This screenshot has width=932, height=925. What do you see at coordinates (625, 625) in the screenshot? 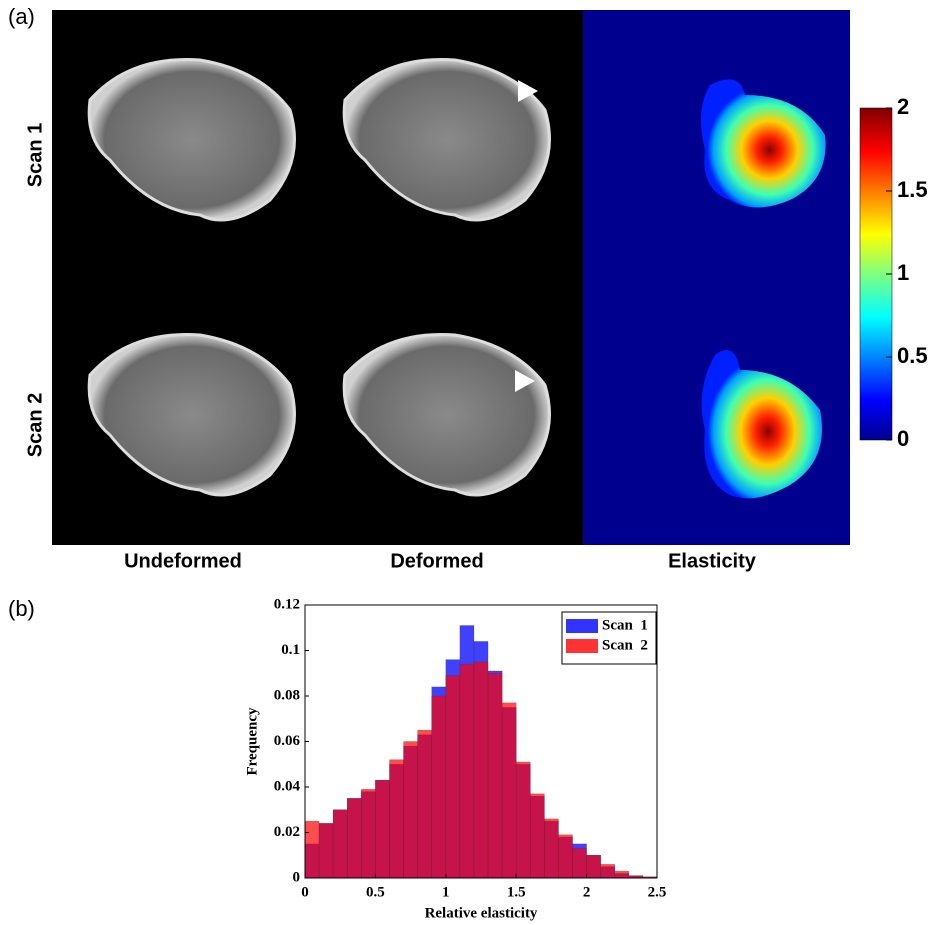
I see `legend-label: Scan 1` at bounding box center [625, 625].